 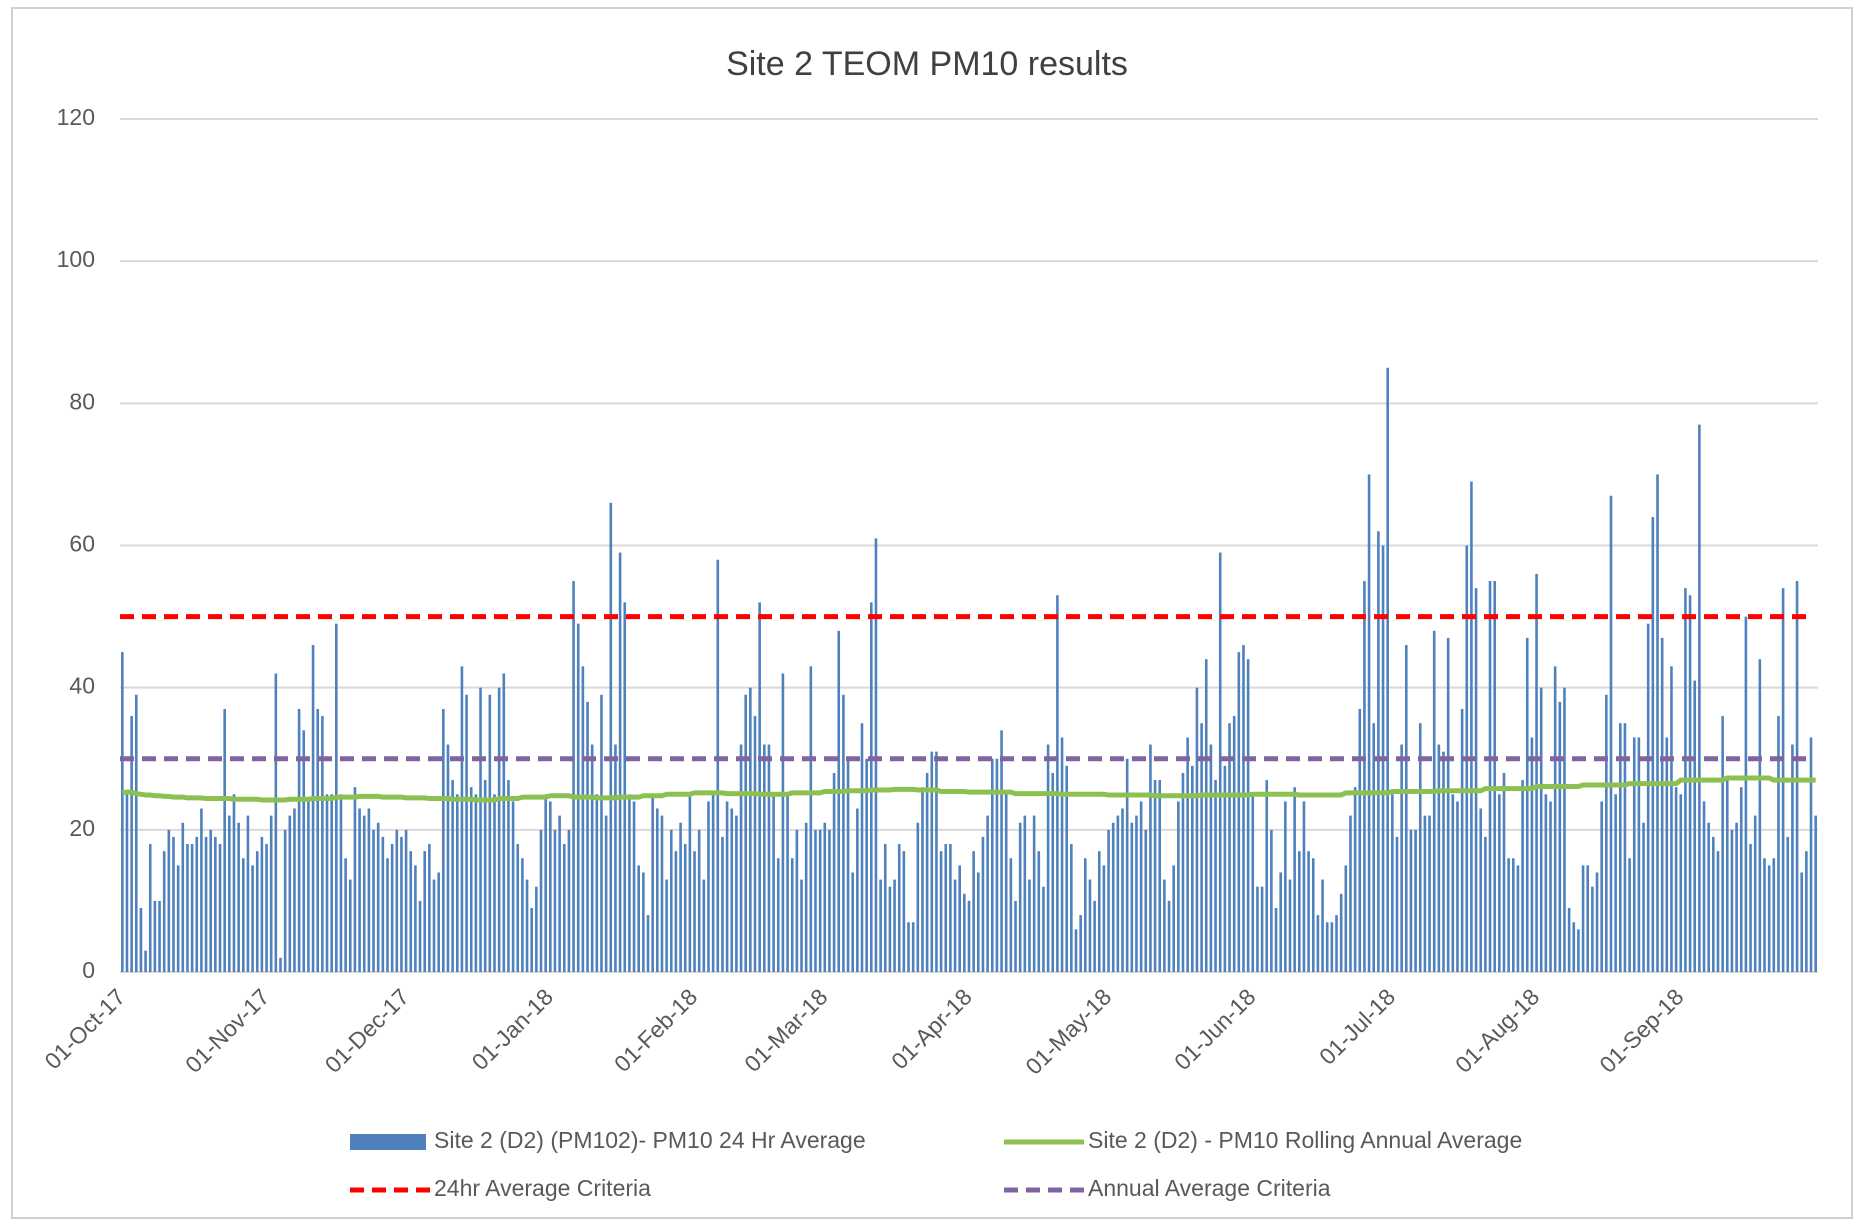 What do you see at coordinates (1209, 1188) in the screenshot?
I see `legend-label: Annual Average Criteria` at bounding box center [1209, 1188].